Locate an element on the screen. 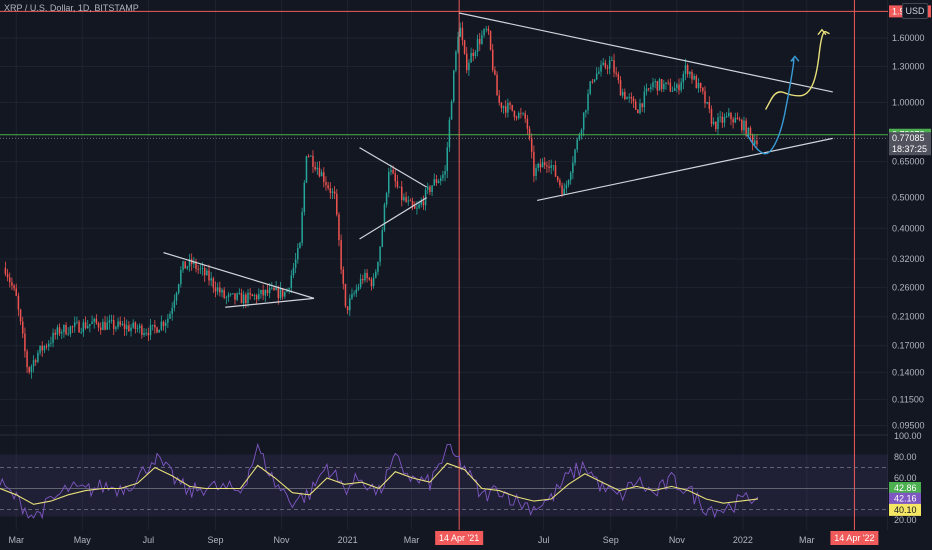 Image resolution: width=932 pixels, height=550 pixels. price-tick-label: 0.32000 is located at coordinates (908, 259).